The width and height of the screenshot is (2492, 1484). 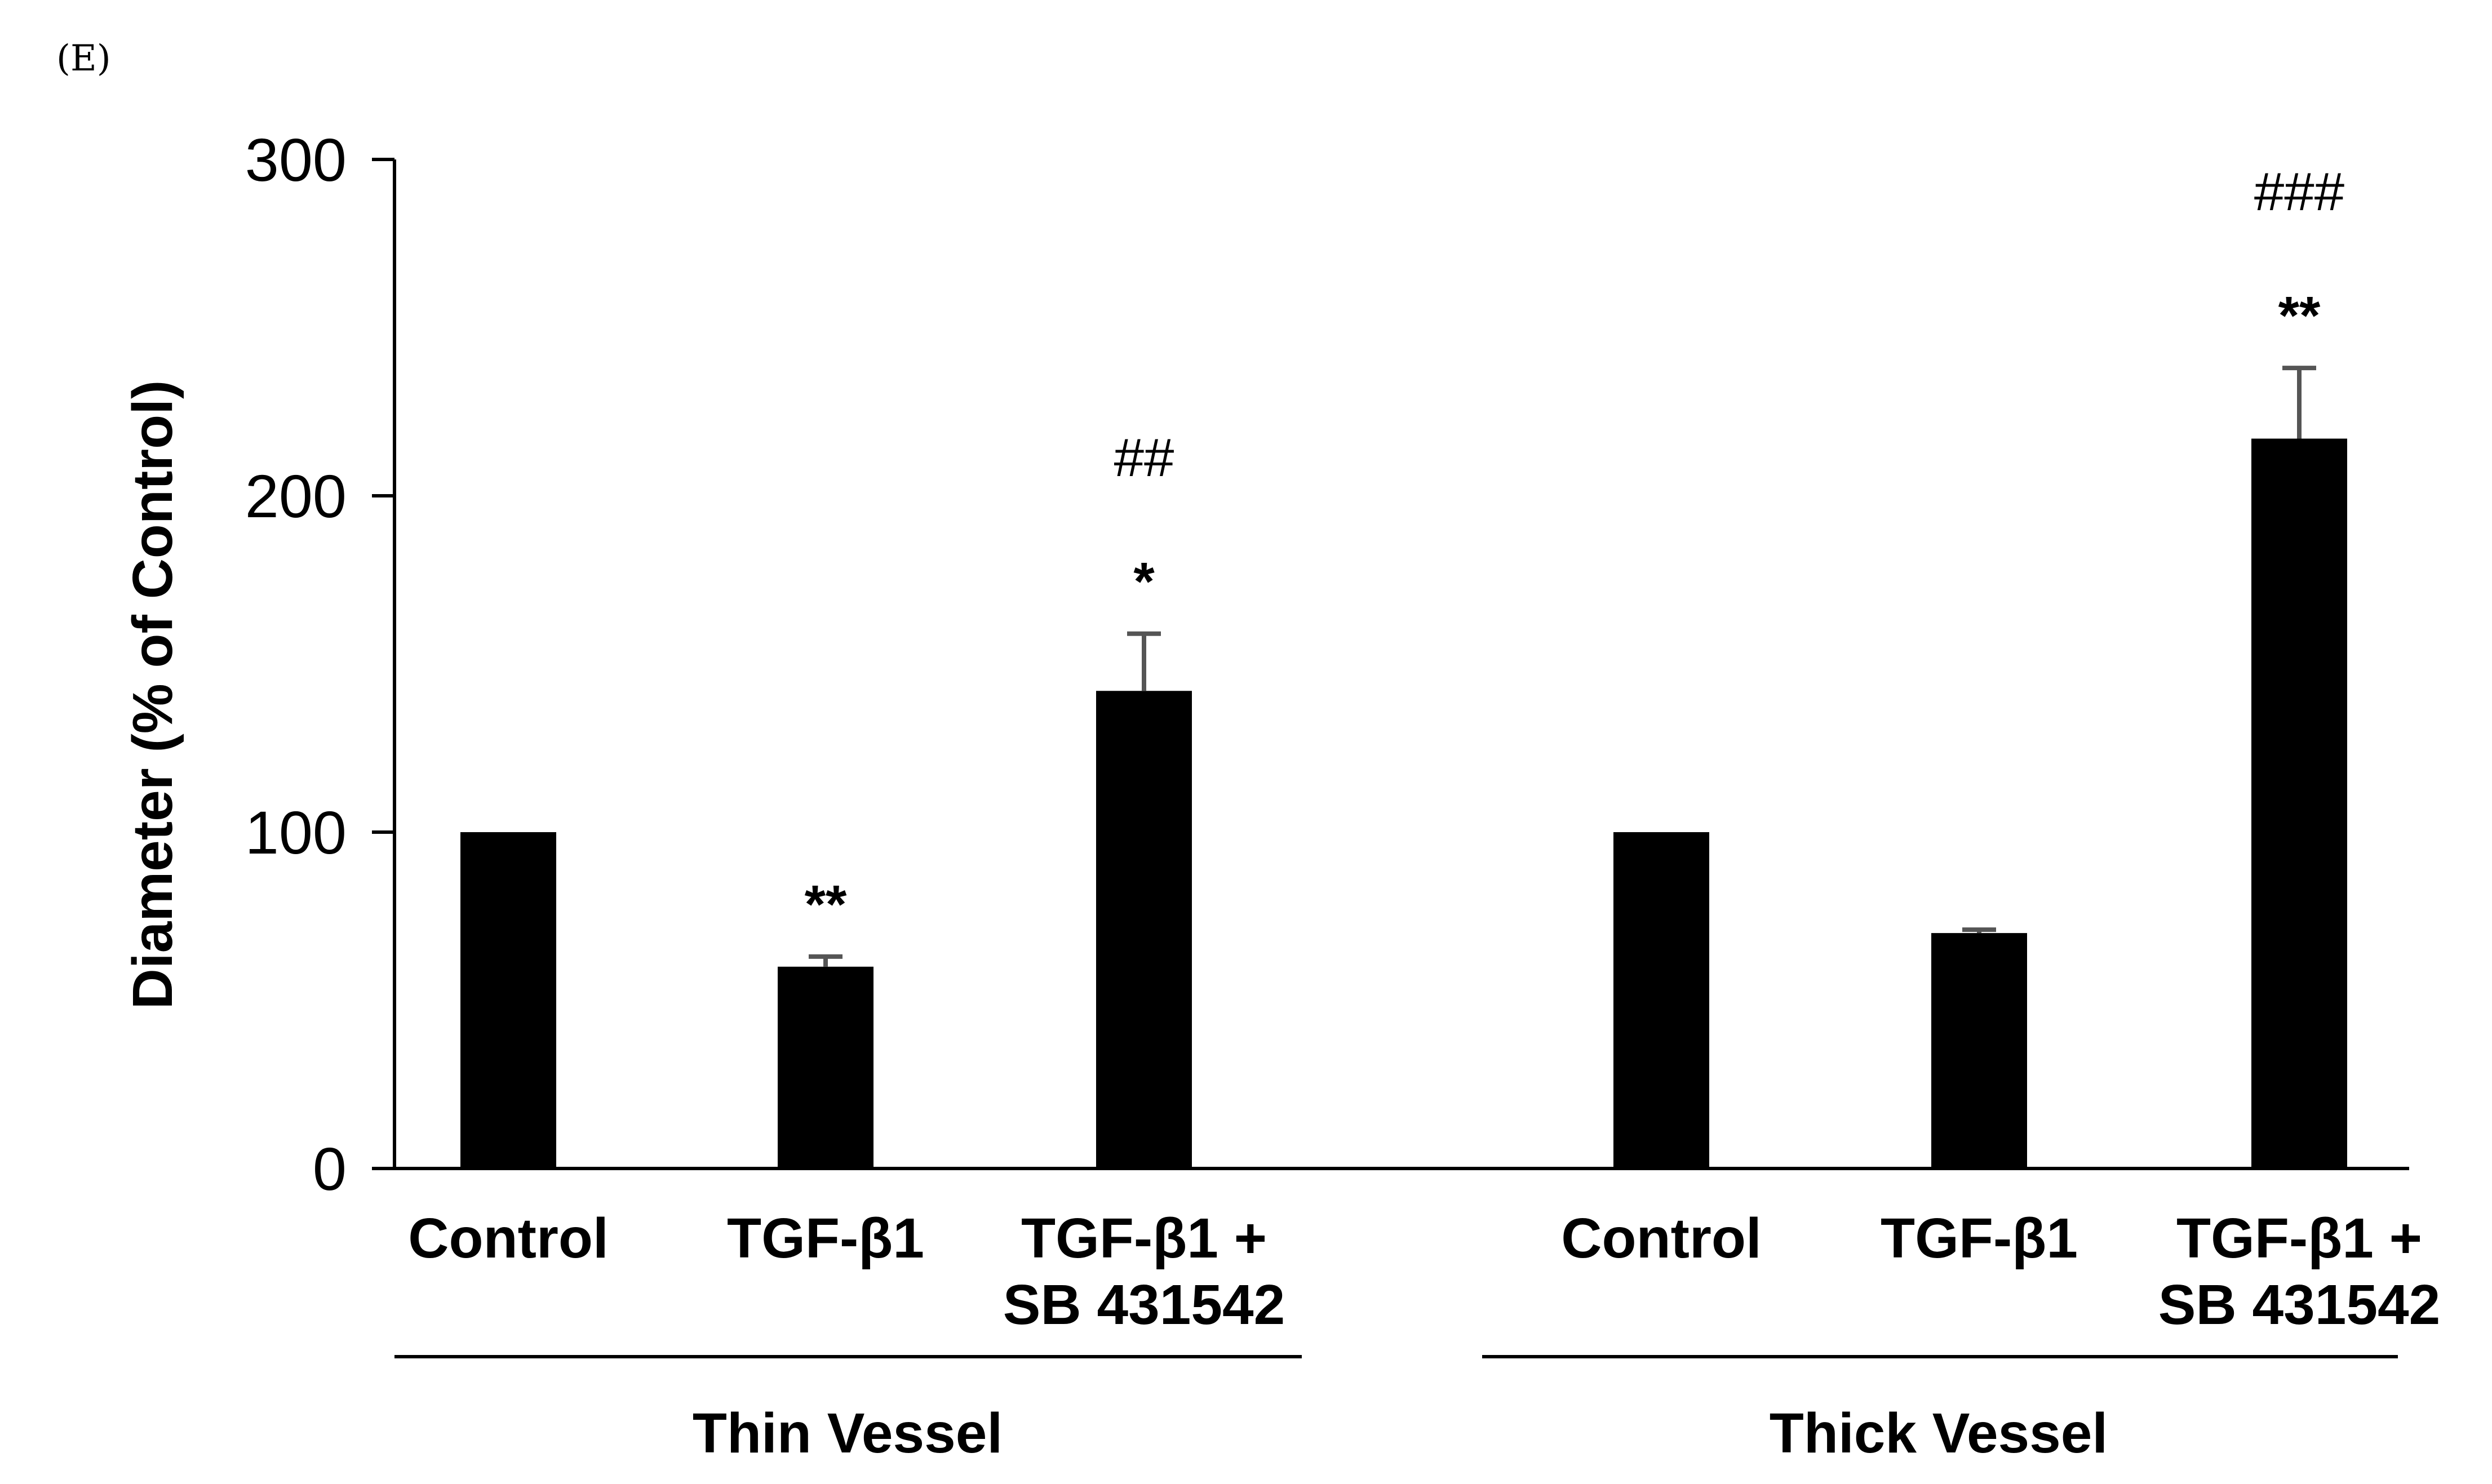 I want to click on y-tick-label: 200, so click(x=296, y=496).